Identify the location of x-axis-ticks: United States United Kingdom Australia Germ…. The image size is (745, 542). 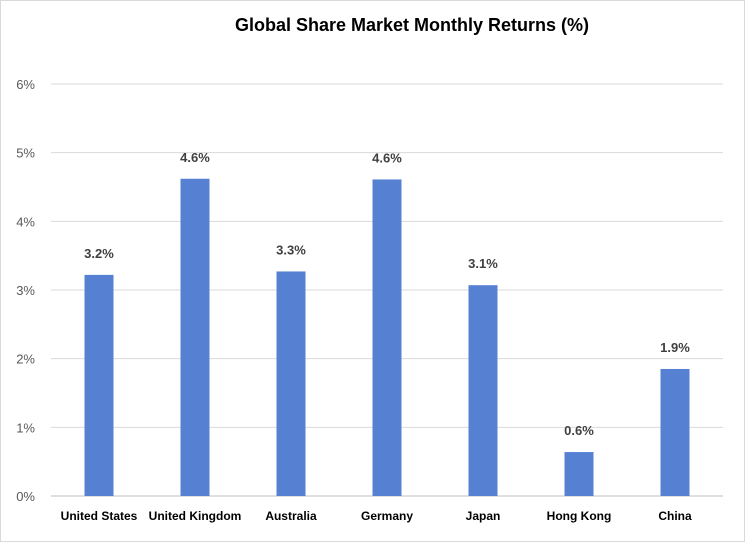
(376, 516).